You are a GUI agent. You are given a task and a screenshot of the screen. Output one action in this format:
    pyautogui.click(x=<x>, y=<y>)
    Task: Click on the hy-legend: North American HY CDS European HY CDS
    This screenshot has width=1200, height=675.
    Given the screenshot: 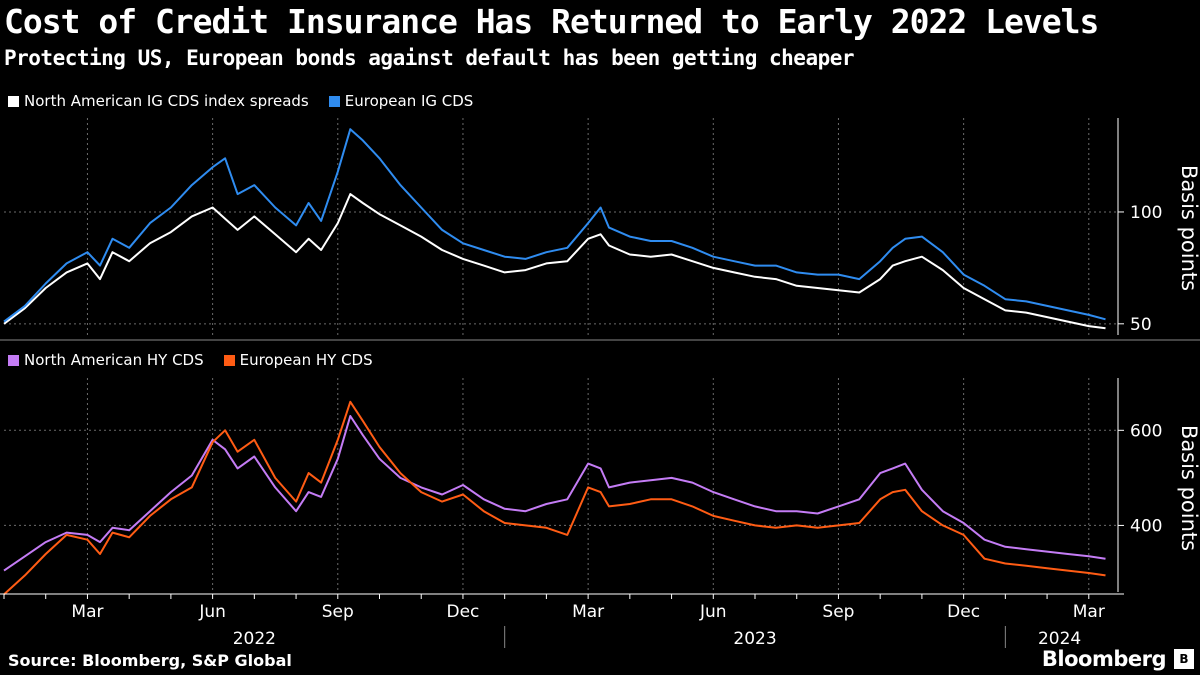 What is the action you would take?
    pyautogui.click(x=190, y=360)
    